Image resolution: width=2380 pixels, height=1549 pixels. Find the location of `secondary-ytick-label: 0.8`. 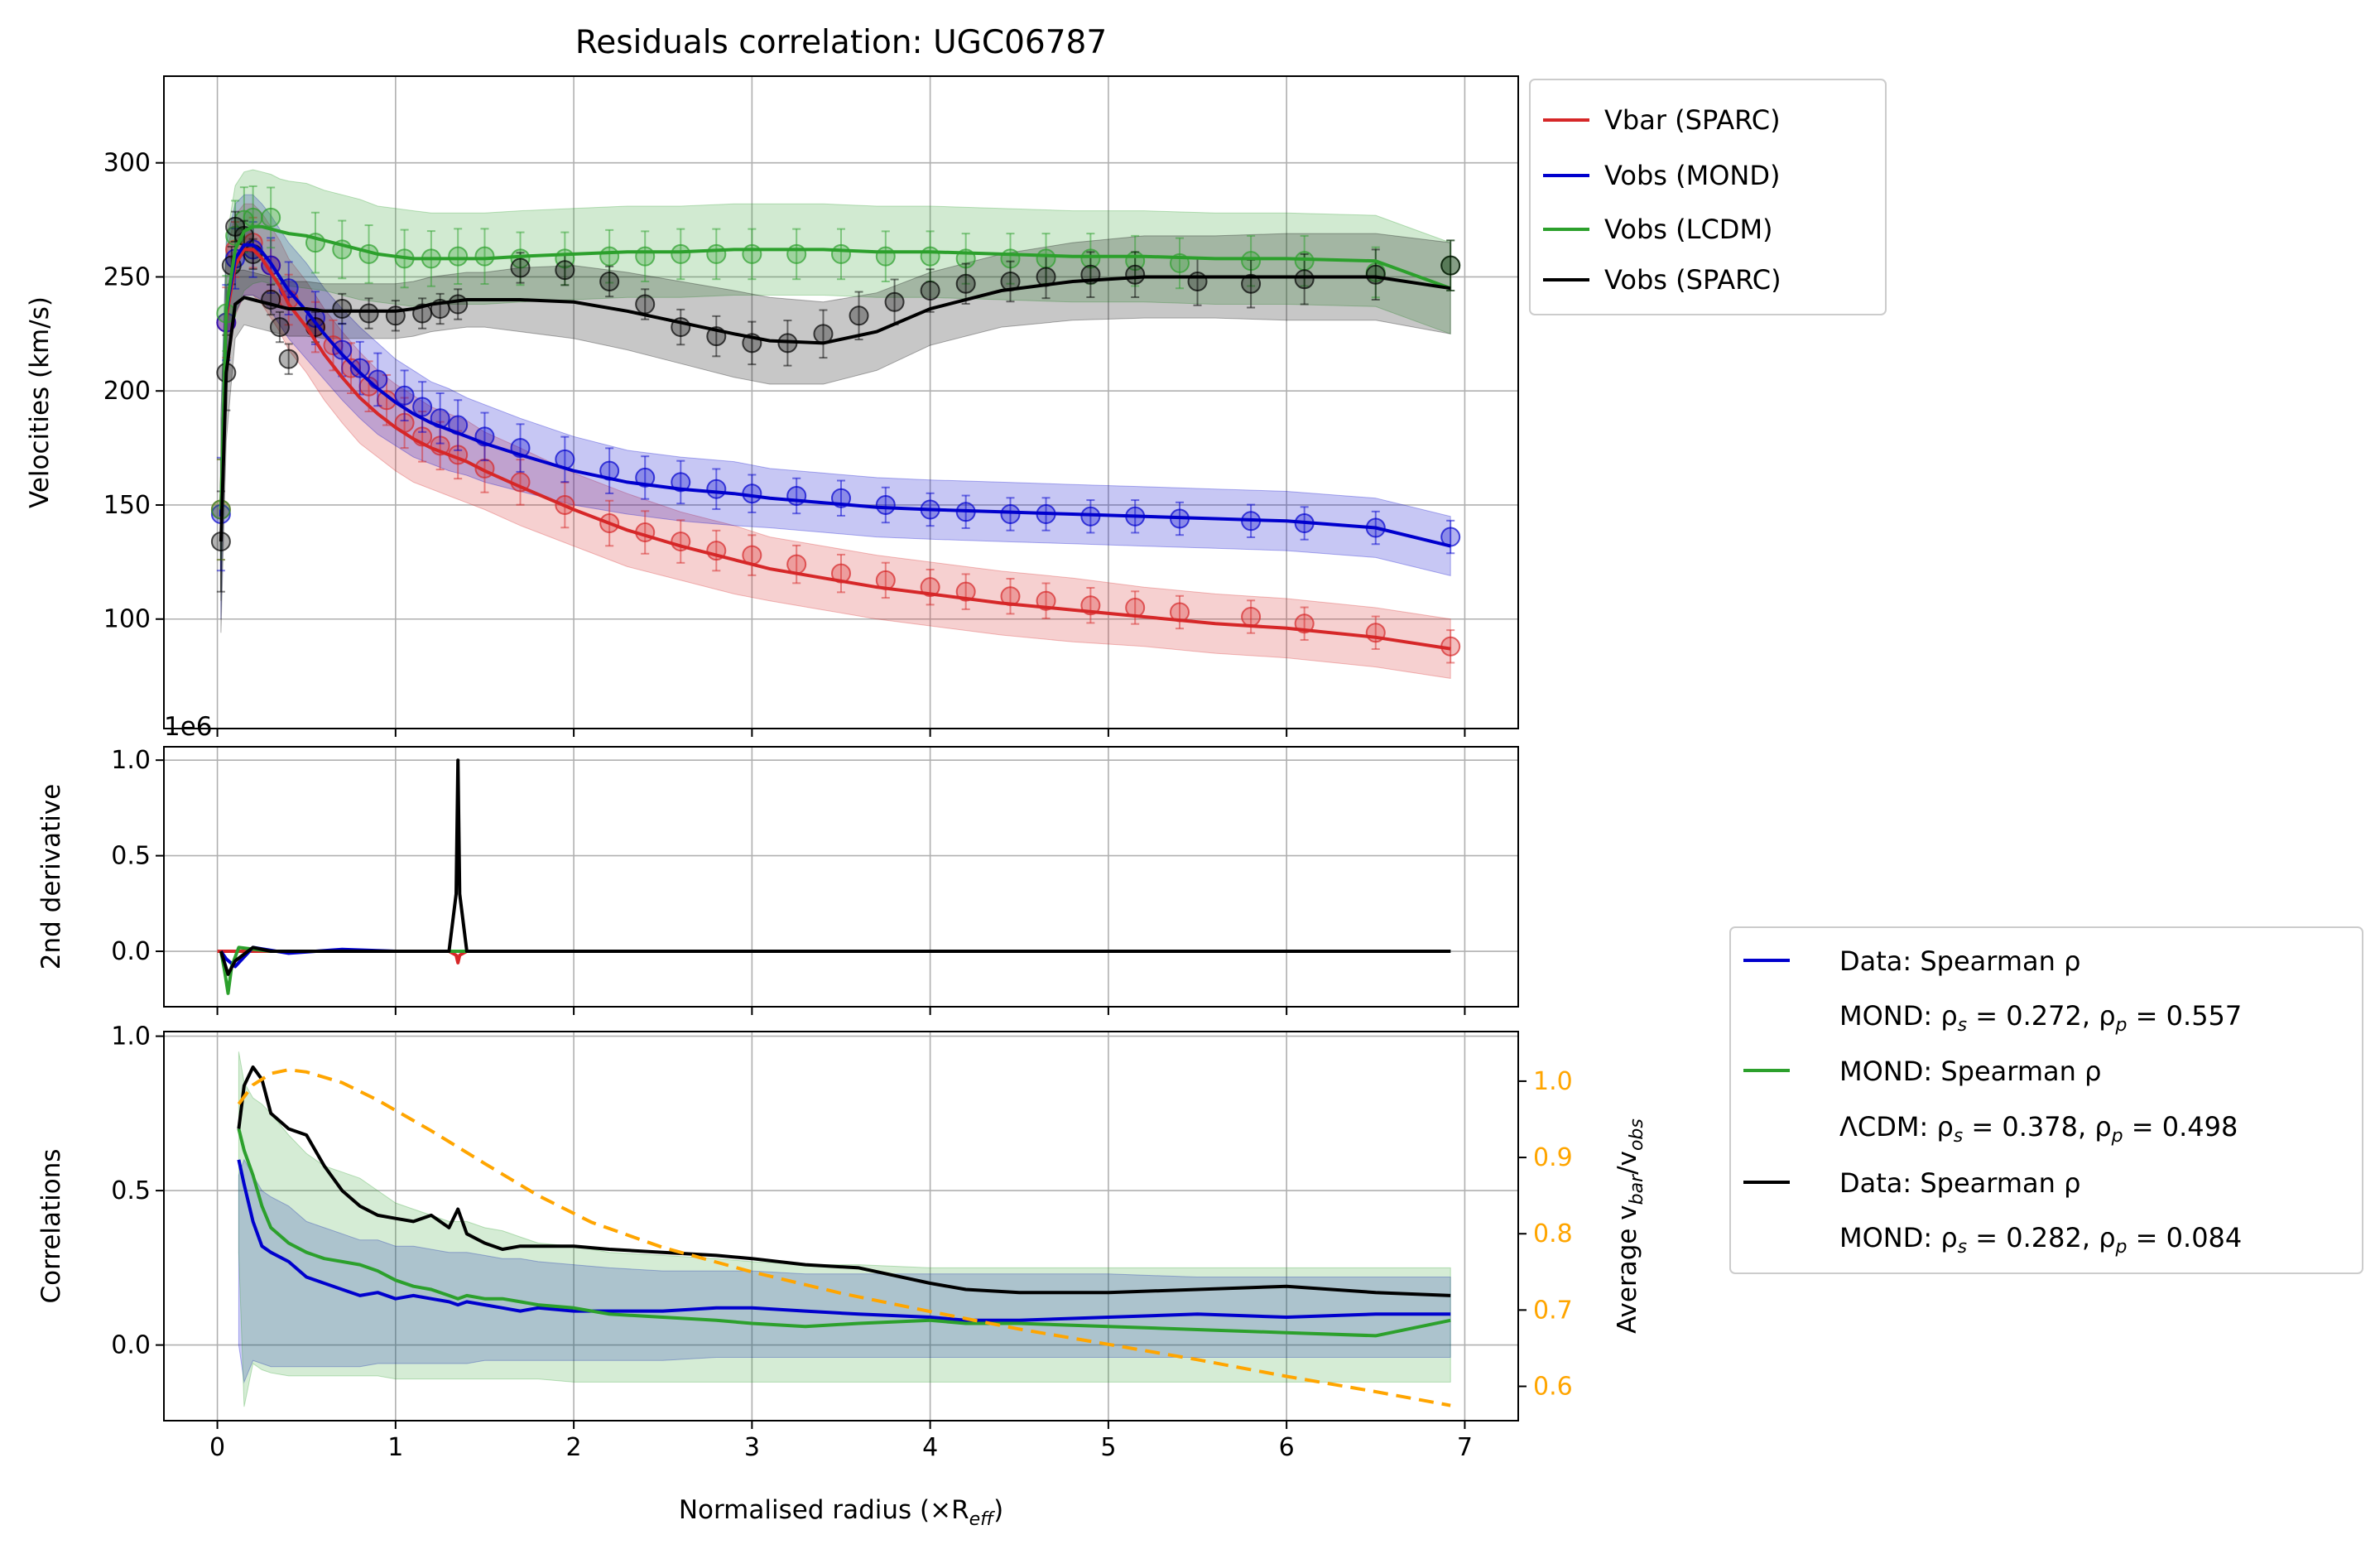

secondary-ytick-label: 0.8 is located at coordinates (1553, 1233).